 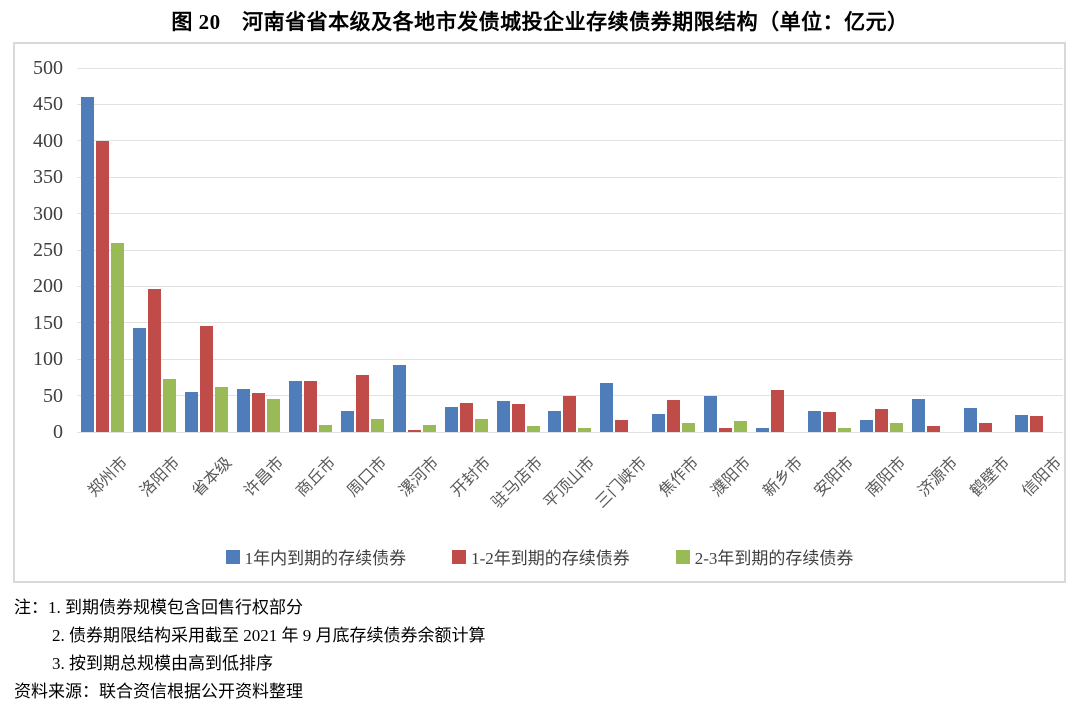 What do you see at coordinates (48, 68) in the screenshot?
I see `y-axis-tick-label: 500` at bounding box center [48, 68].